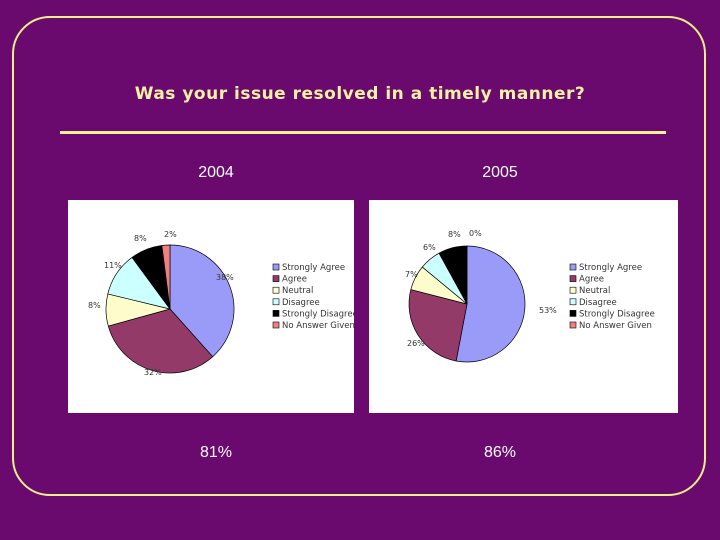 The image size is (720, 540). What do you see at coordinates (500, 452) in the screenshot?
I see `summary-percent-2005: 86%` at bounding box center [500, 452].